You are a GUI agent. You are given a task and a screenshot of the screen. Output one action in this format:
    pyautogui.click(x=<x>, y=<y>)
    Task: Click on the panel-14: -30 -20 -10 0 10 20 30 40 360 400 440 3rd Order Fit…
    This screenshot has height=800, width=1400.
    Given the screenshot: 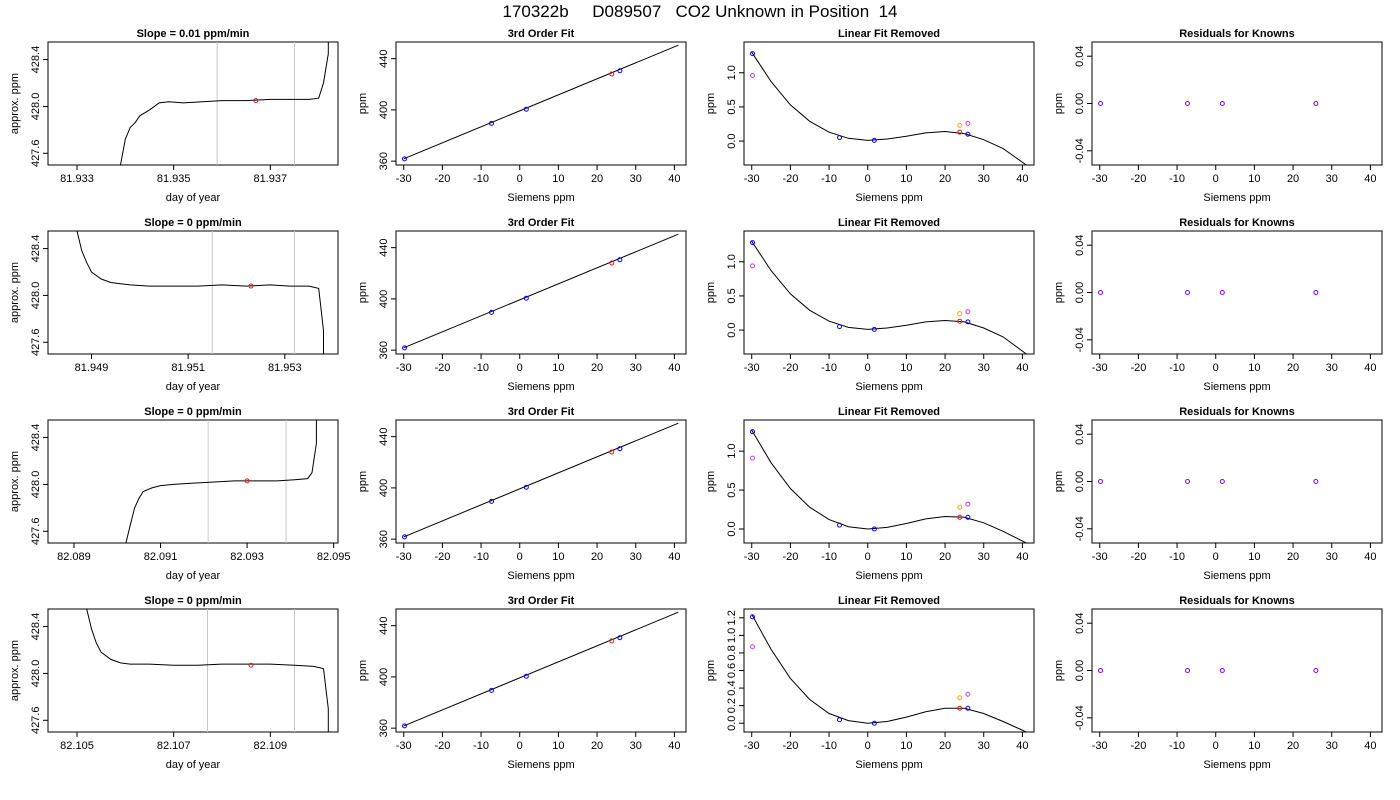 What is the action you would take?
    pyautogui.click(x=522, y=683)
    